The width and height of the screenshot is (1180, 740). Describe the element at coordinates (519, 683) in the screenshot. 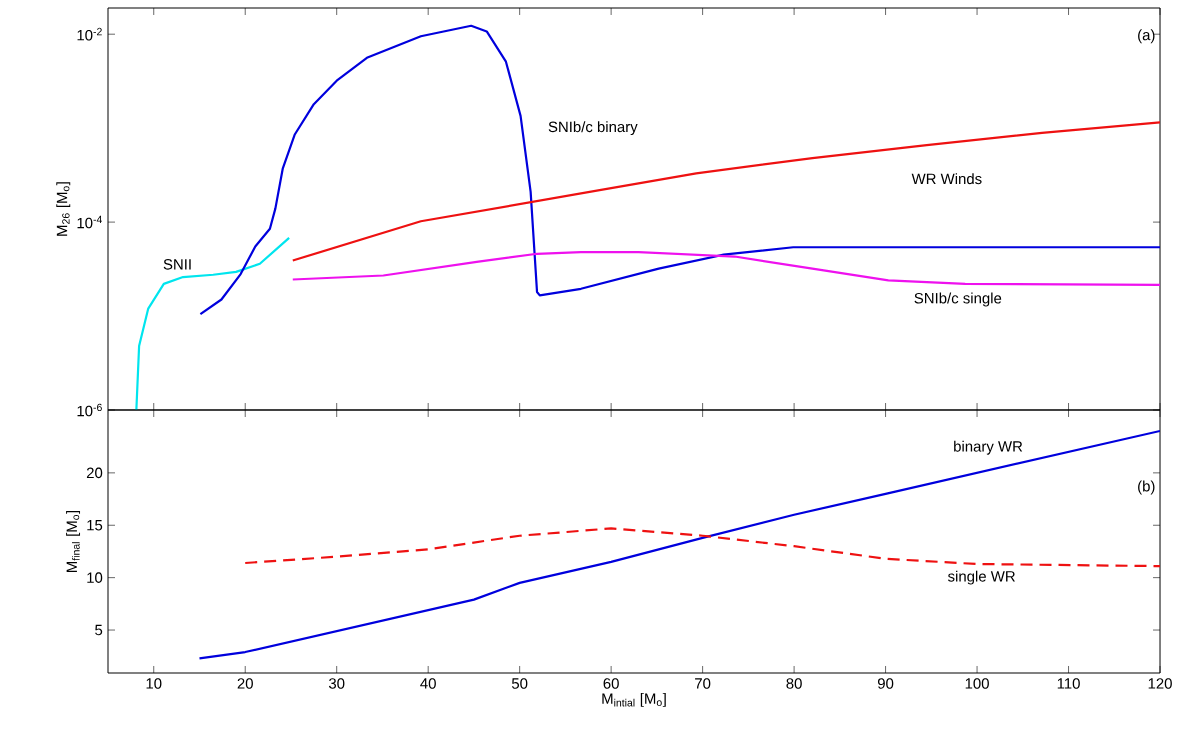

I see `x-tick-label: 50` at that location.